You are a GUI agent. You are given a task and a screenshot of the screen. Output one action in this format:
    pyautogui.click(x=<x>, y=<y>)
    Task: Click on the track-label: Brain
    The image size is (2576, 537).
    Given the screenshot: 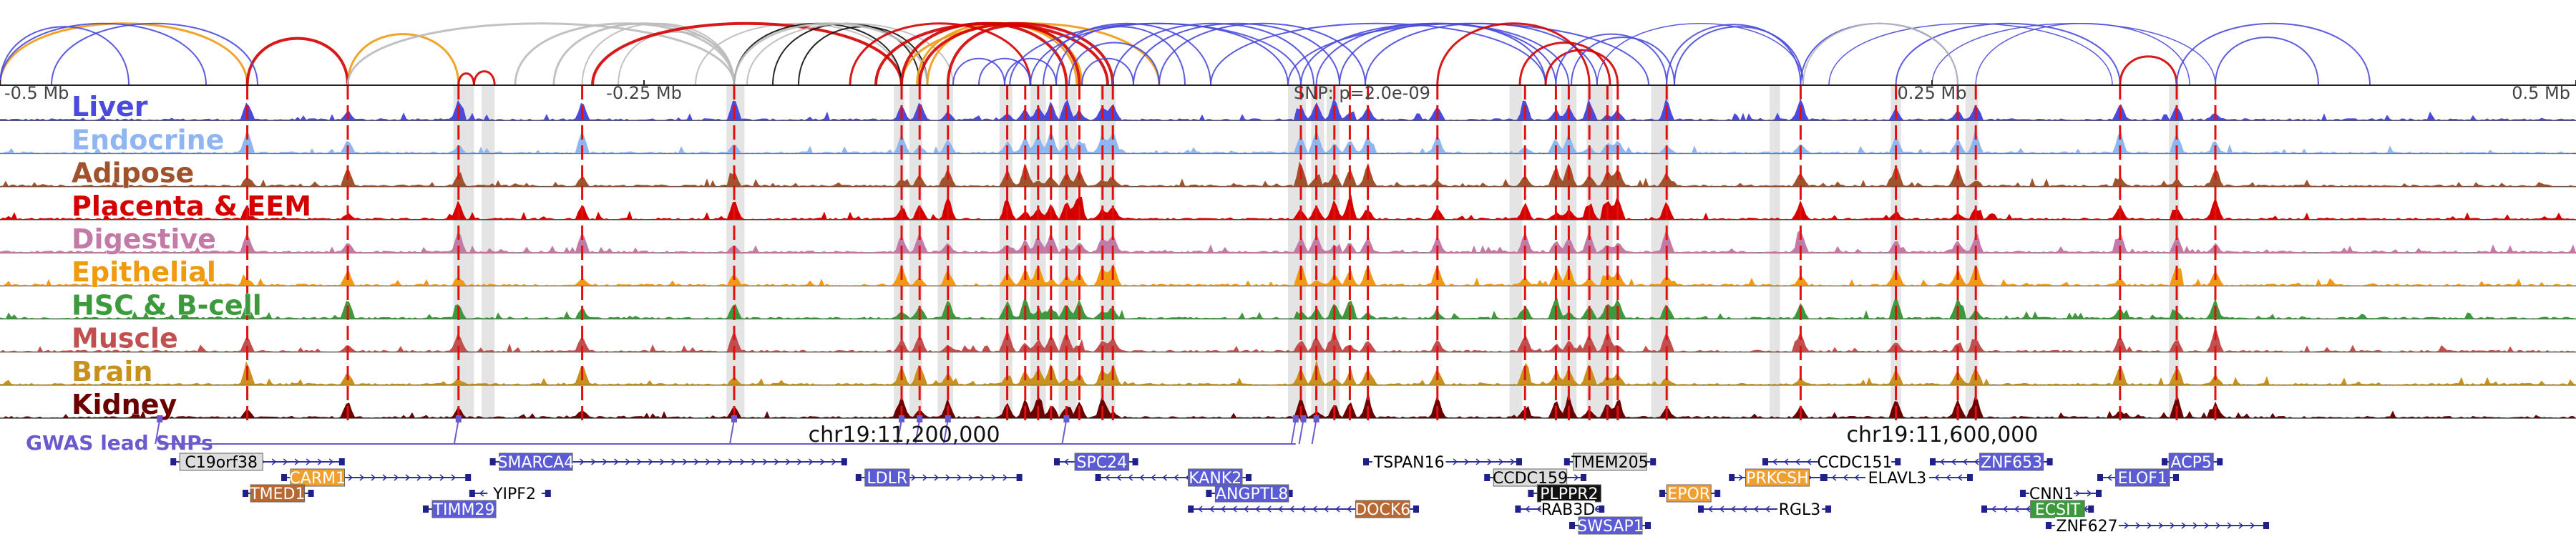 What is the action you would take?
    pyautogui.click(x=112, y=371)
    